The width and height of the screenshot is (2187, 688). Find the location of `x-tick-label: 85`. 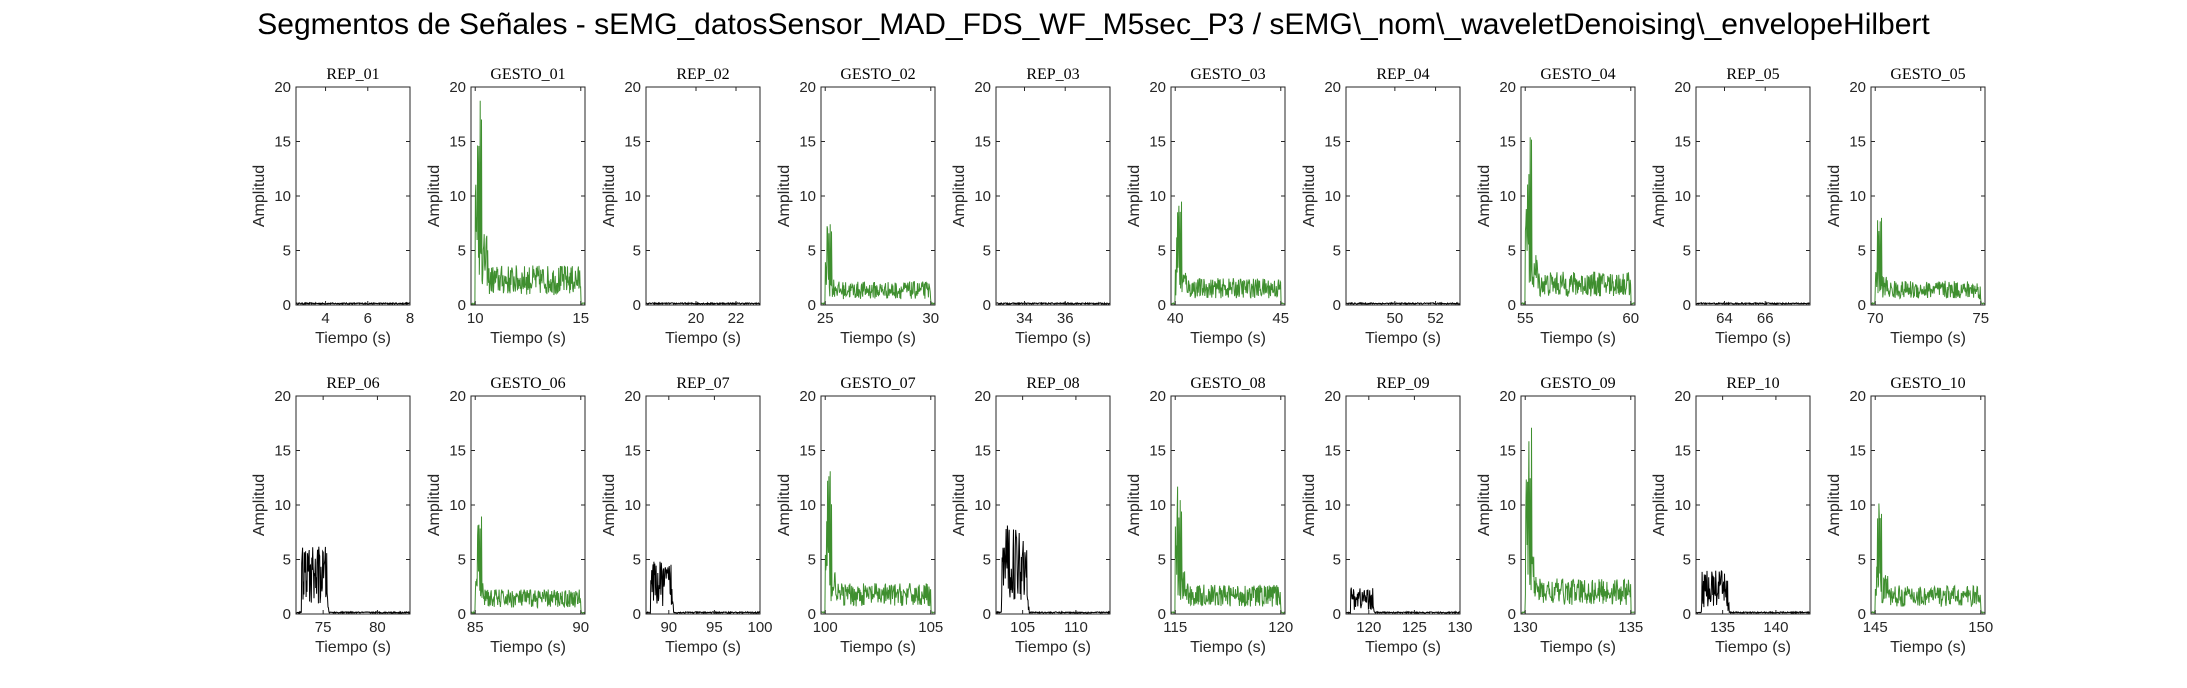

x-tick-label: 85 is located at coordinates (475, 627).